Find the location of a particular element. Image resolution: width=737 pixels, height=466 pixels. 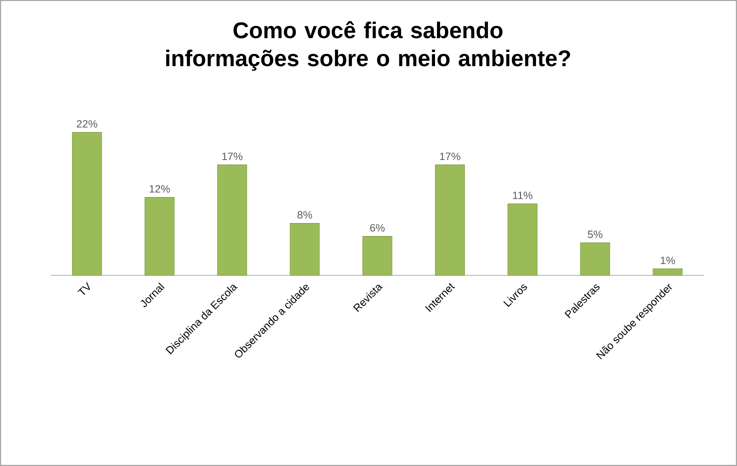

data-label: 12% is located at coordinates (160, 189).